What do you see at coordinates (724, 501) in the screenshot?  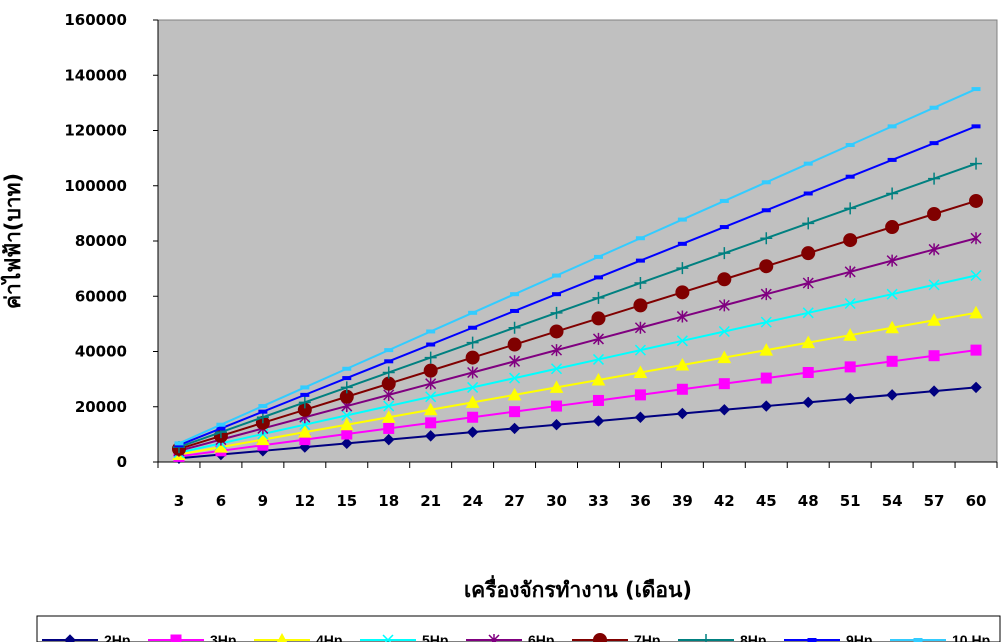 I see `x-tick-label: 42` at bounding box center [724, 501].